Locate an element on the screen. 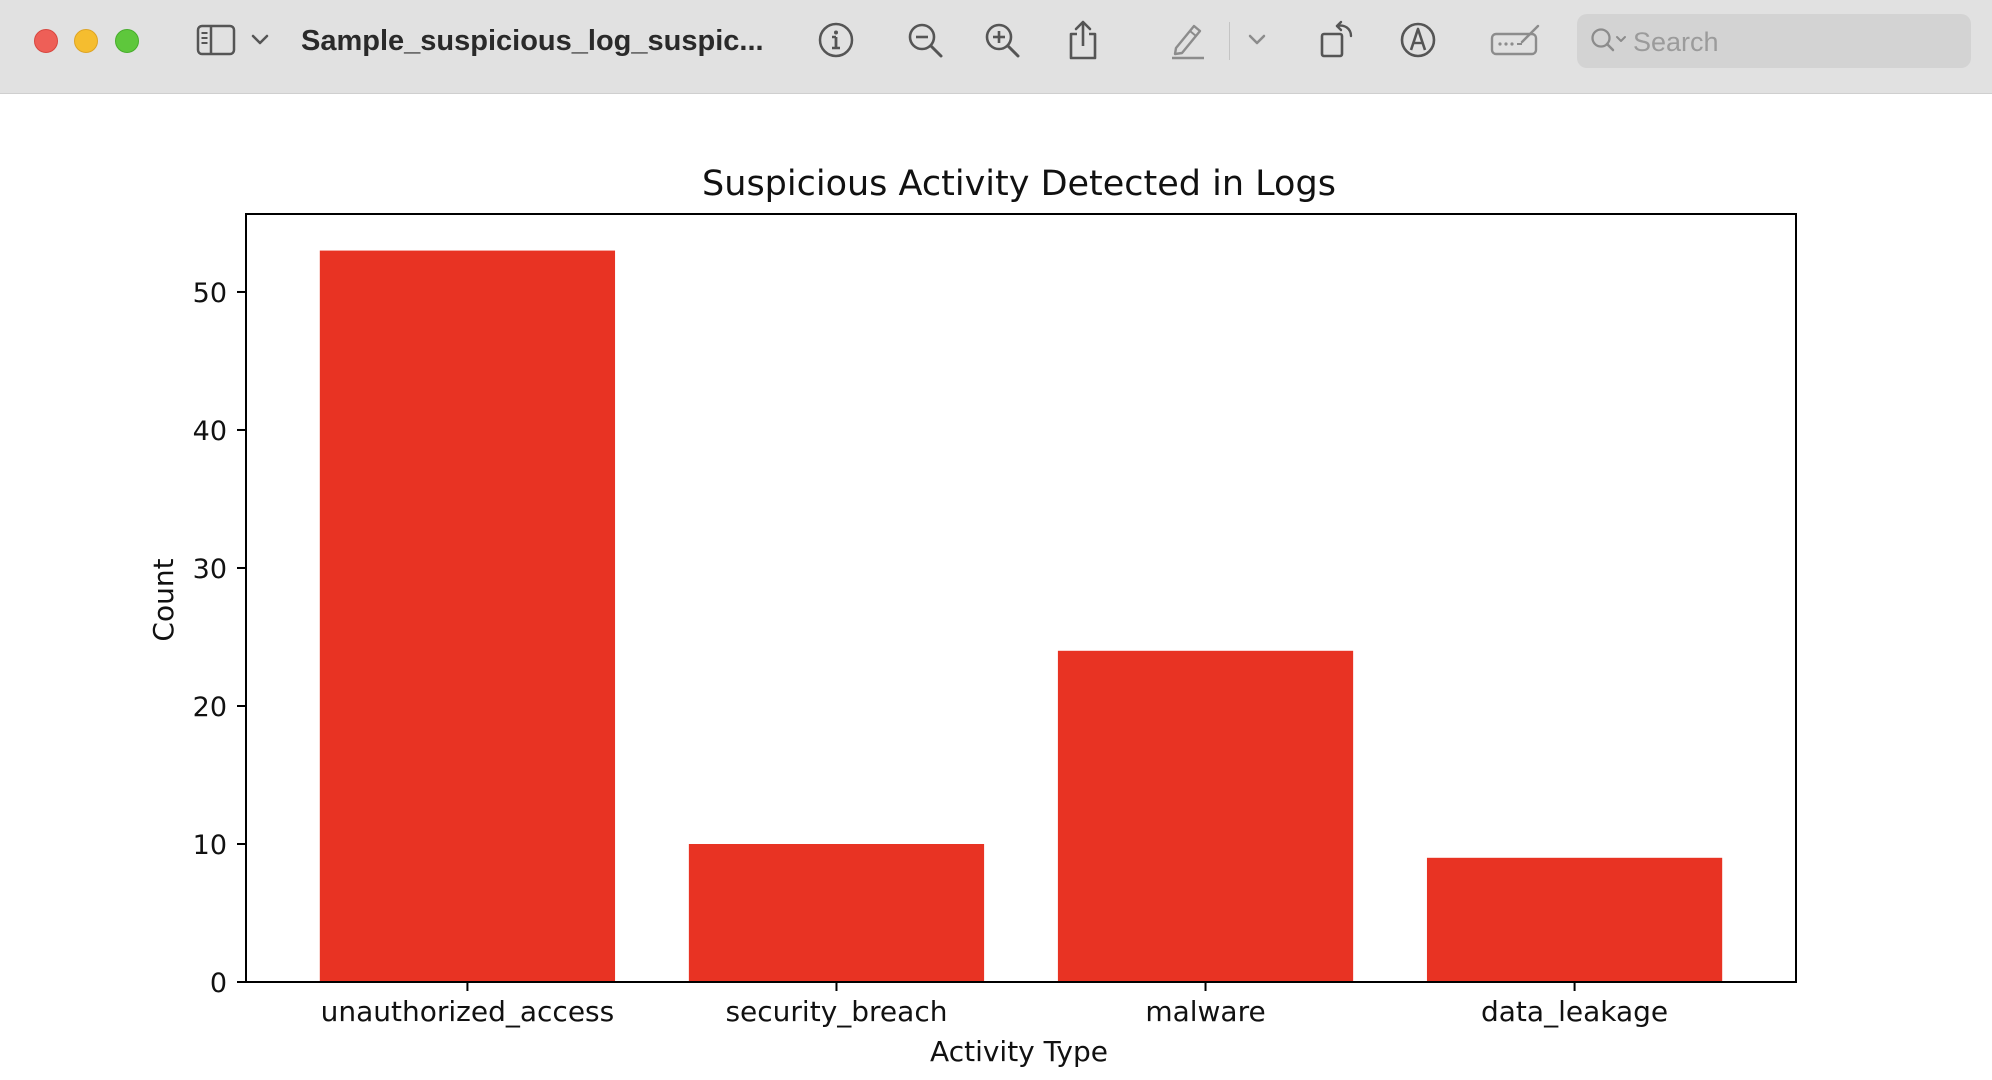 The height and width of the screenshot is (1080, 1992). highlight-options-chevron-down-icon is located at coordinates (1257, 40).